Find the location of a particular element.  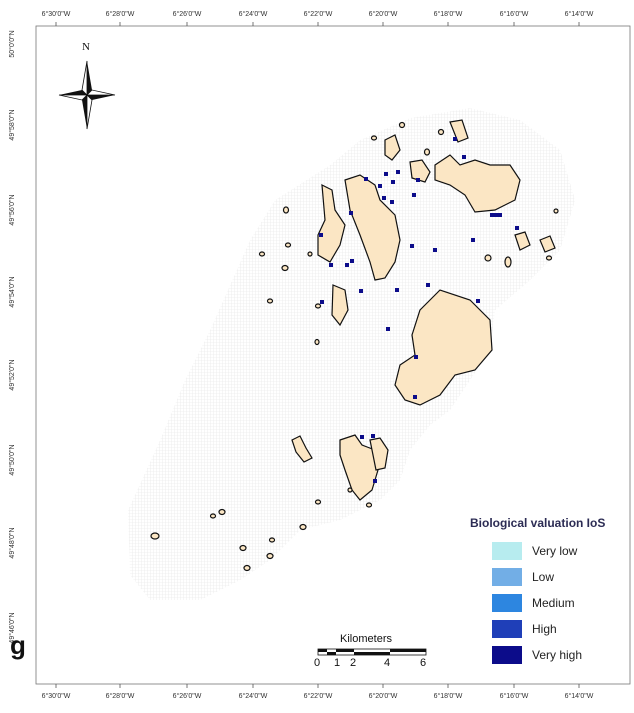

island-main-south is located at coordinates (443, 347).